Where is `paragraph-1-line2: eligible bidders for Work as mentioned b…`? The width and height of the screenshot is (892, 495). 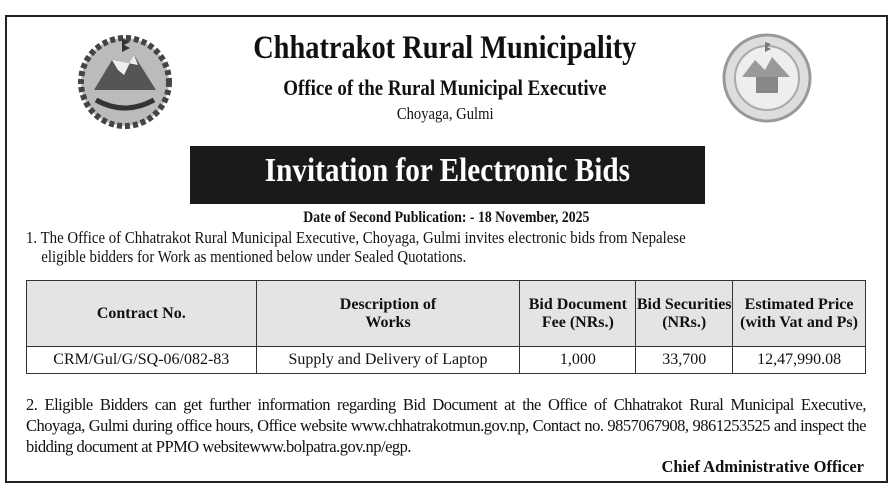
paragraph-1-line2: eligible bidders for Work as mentioned b… is located at coordinates (254, 256).